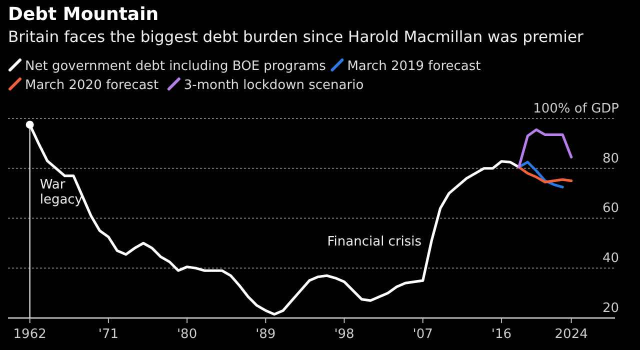  Describe the element at coordinates (83, 14) in the screenshot. I see `chart-title: Debt Mountain` at that location.